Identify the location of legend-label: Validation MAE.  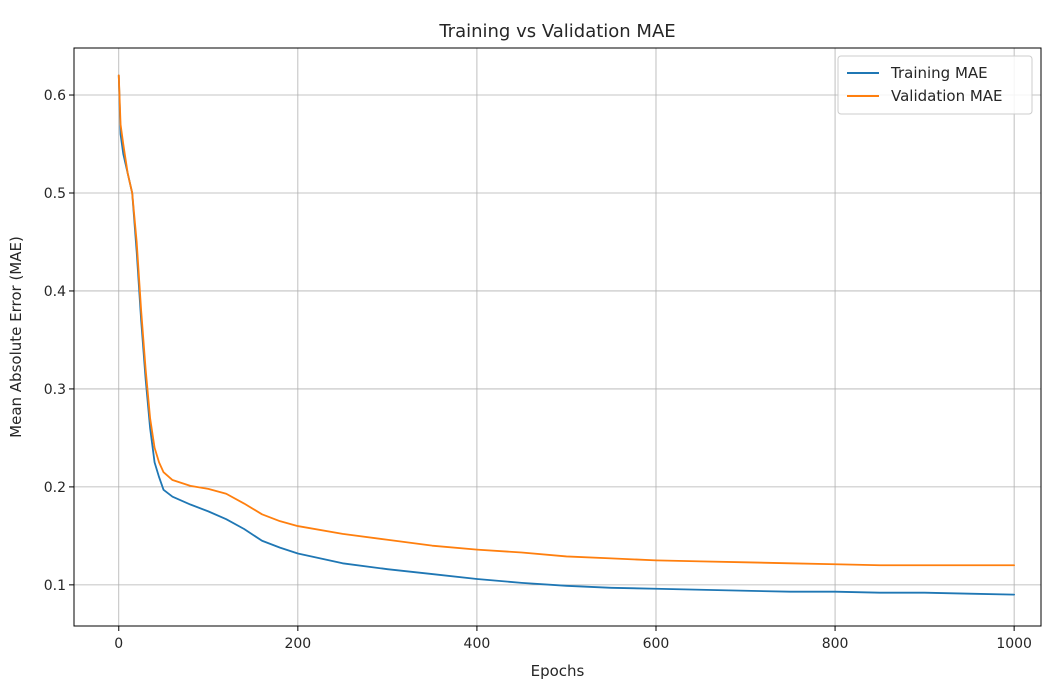
(947, 96).